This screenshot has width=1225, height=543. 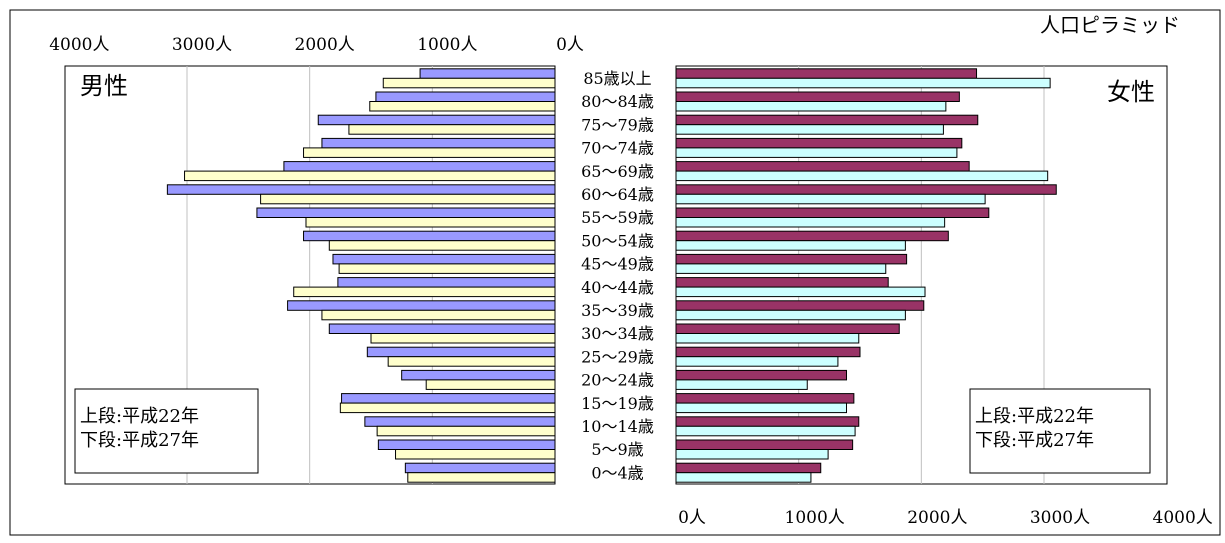 I want to click on x-tick-label-bottom: 2000人, so click(x=937, y=518).